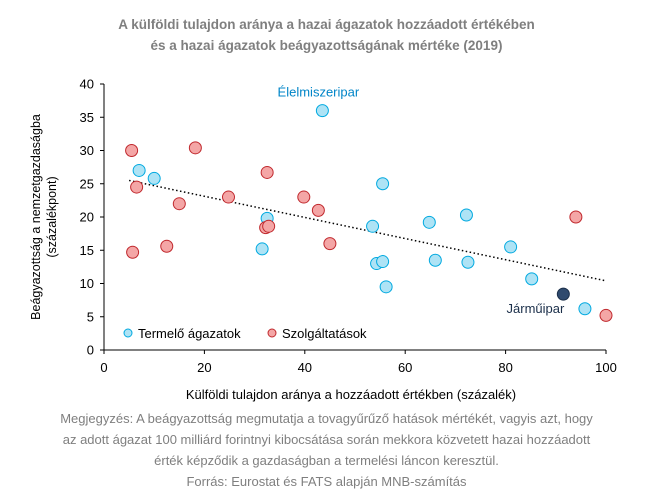 This screenshot has height=503, width=653. Describe the element at coordinates (128, 333) in the screenshot. I see `legend-marker-termelo` at that location.